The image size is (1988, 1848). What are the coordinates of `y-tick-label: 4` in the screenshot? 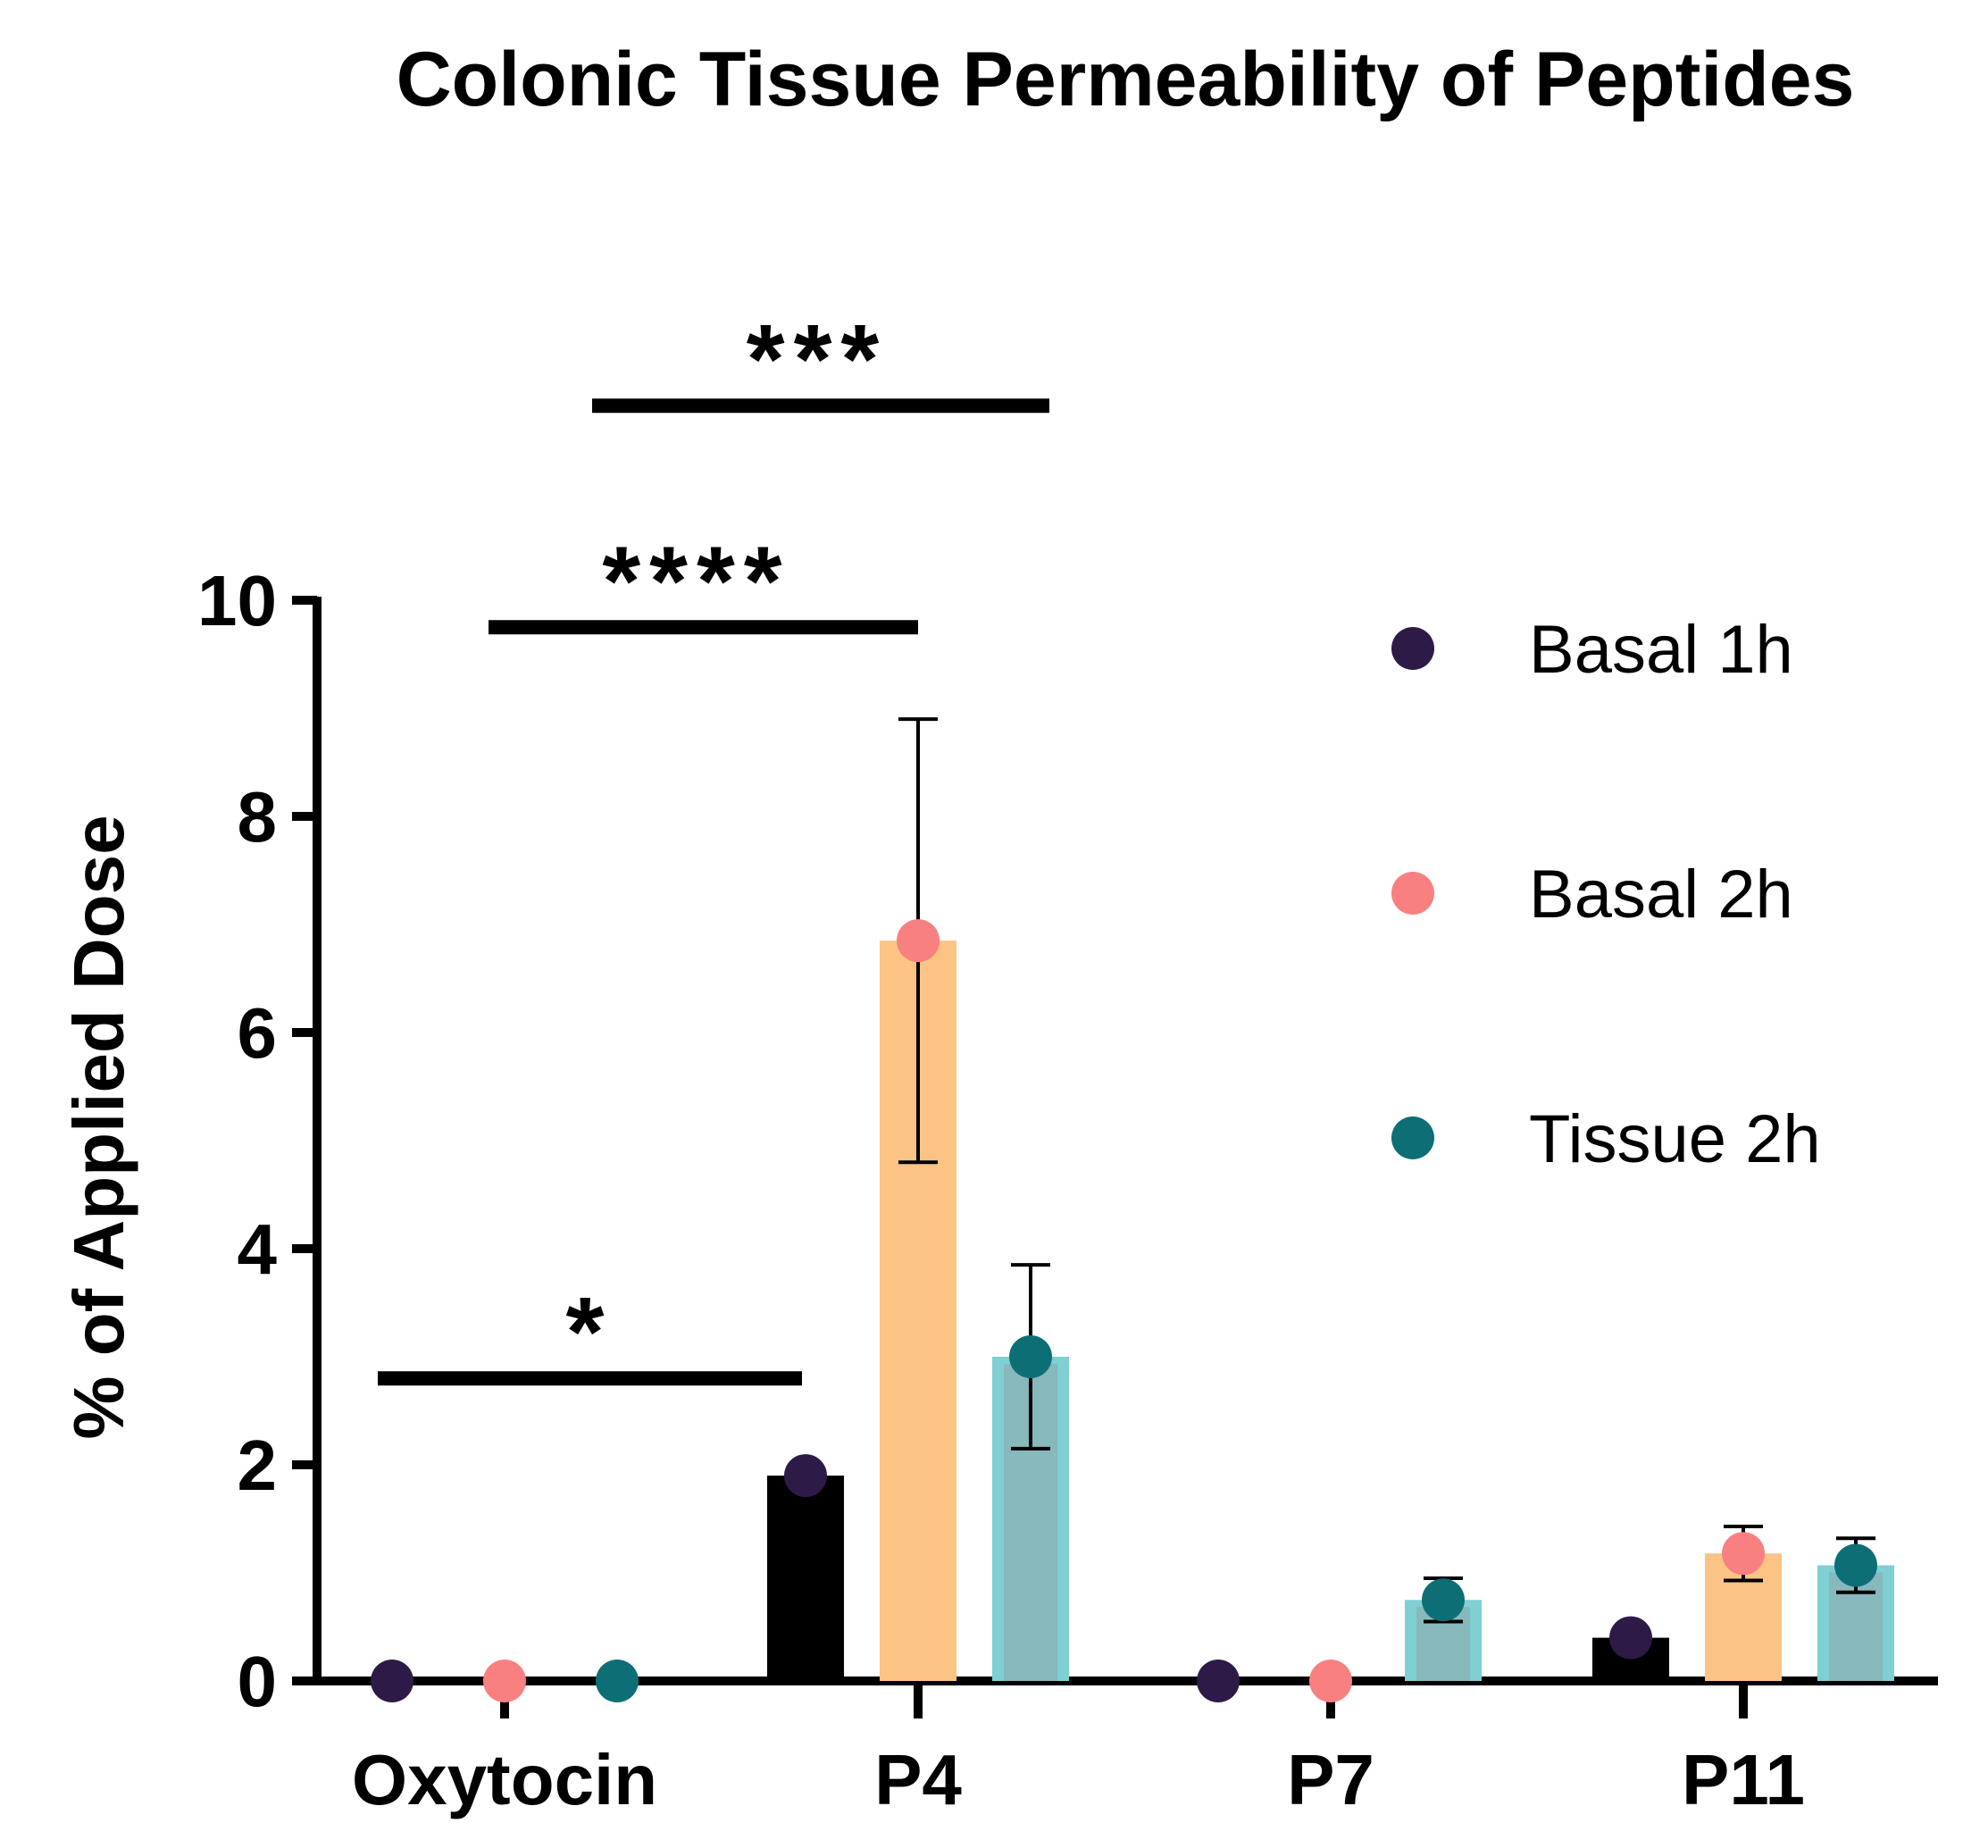 It's located at (258, 1249).